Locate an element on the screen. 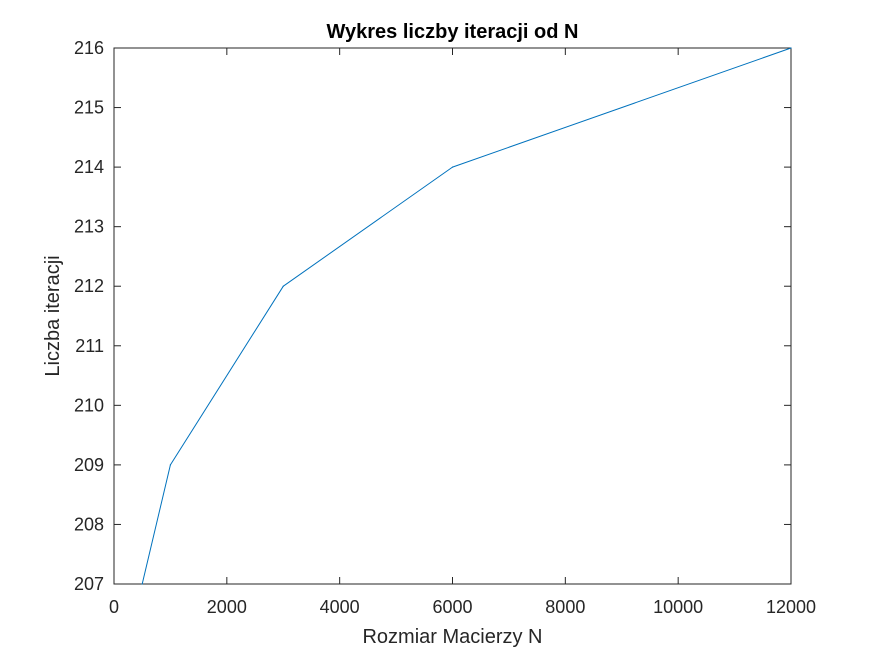  y-tick-label: 209 is located at coordinates (89, 465).